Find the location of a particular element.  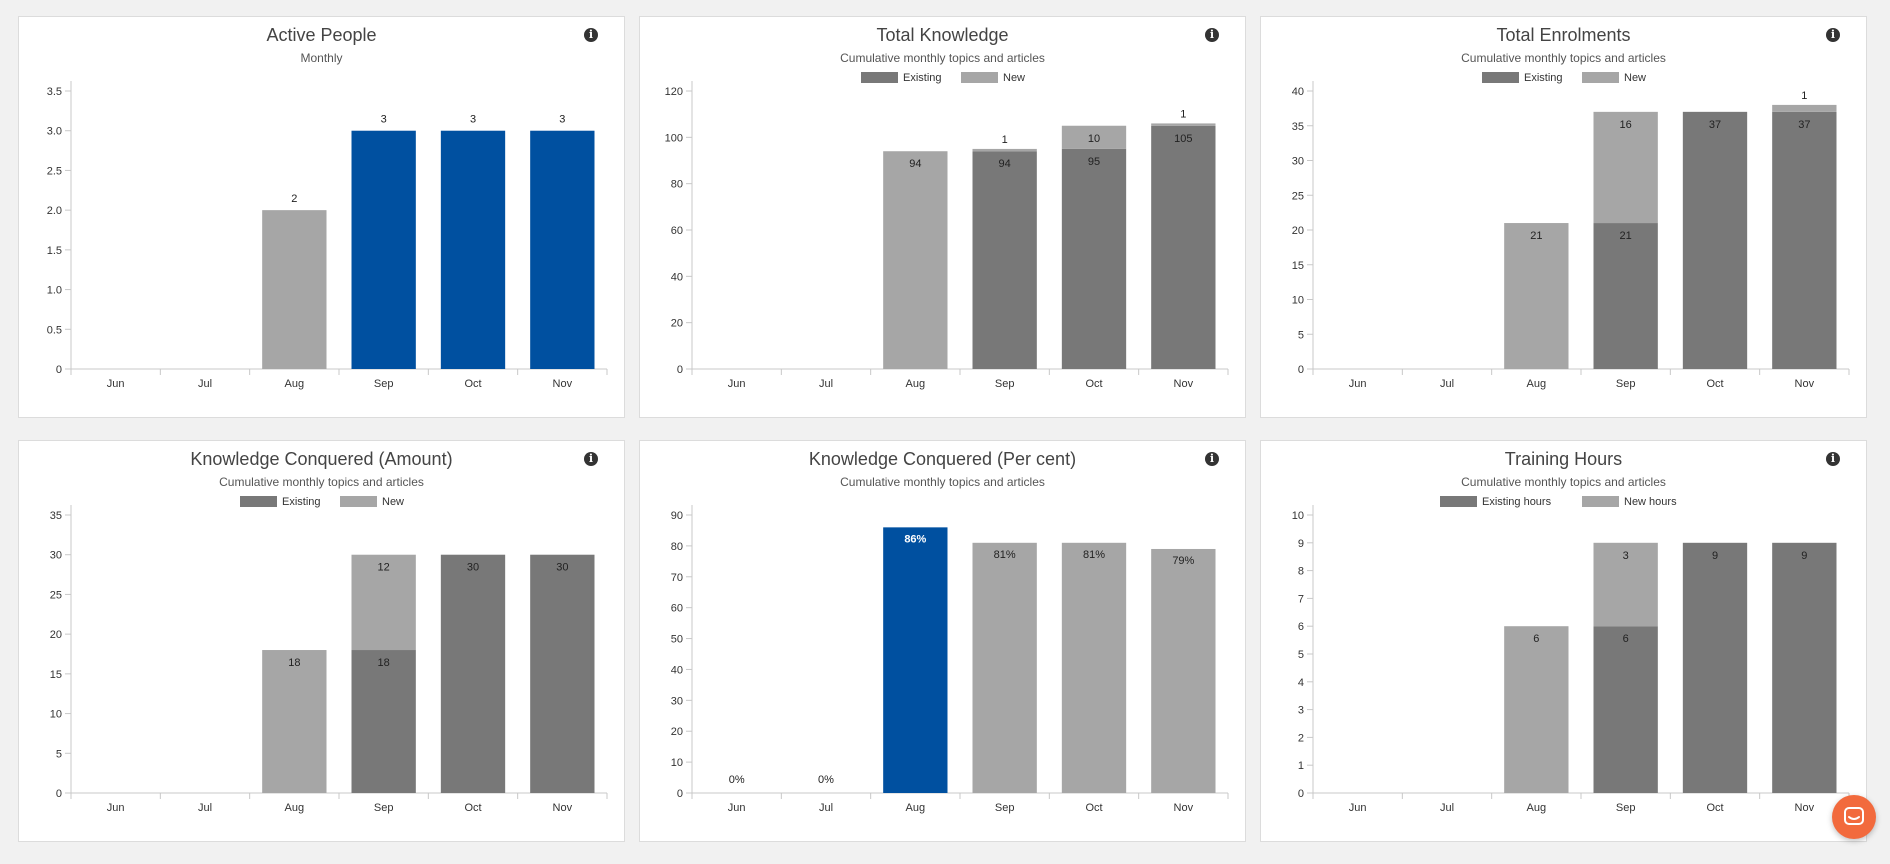

data-label: 2 is located at coordinates (294, 199).